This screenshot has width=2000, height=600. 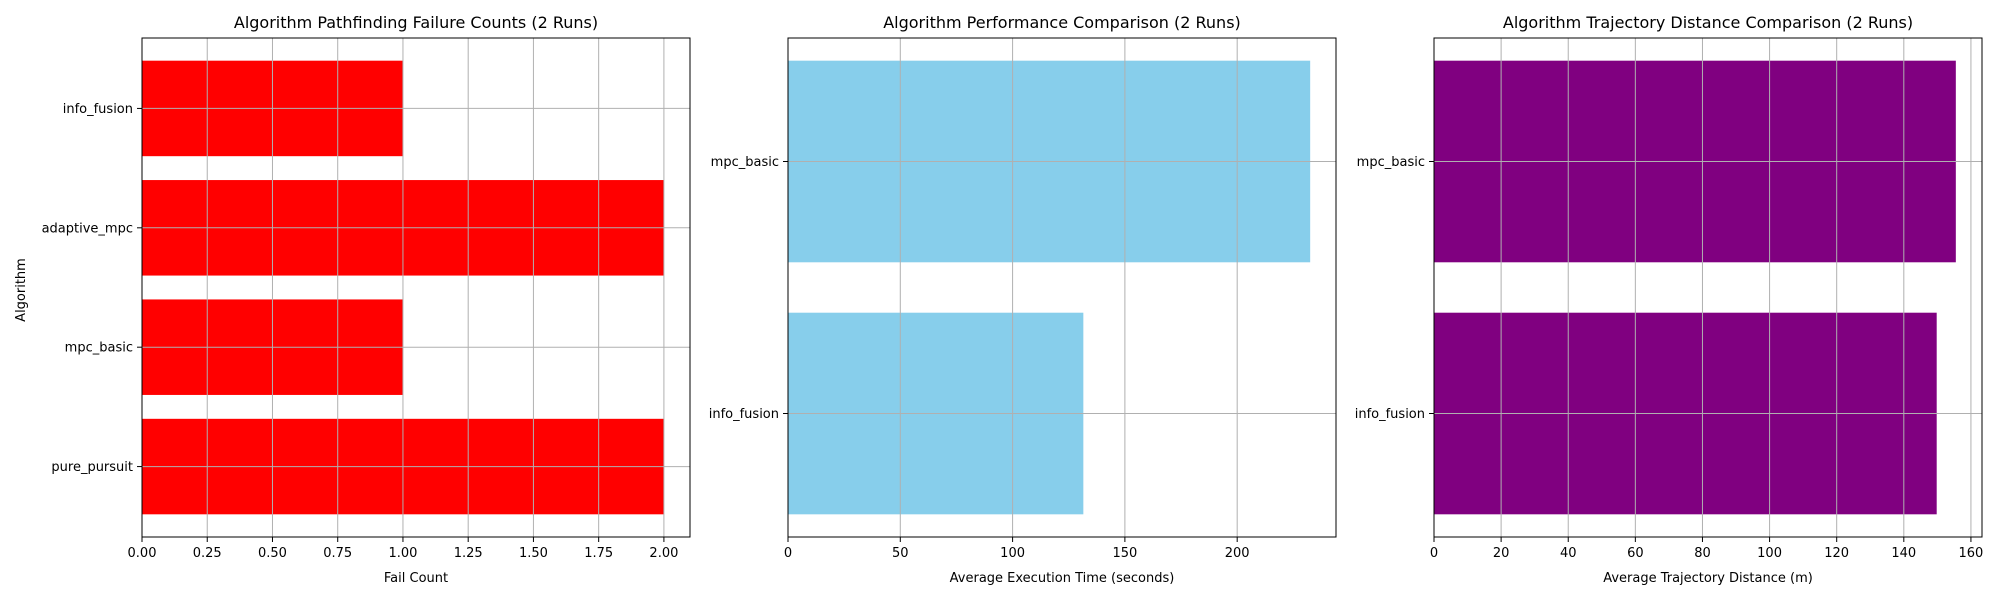 I want to click on x-tick-label: 60, so click(x=1635, y=553).